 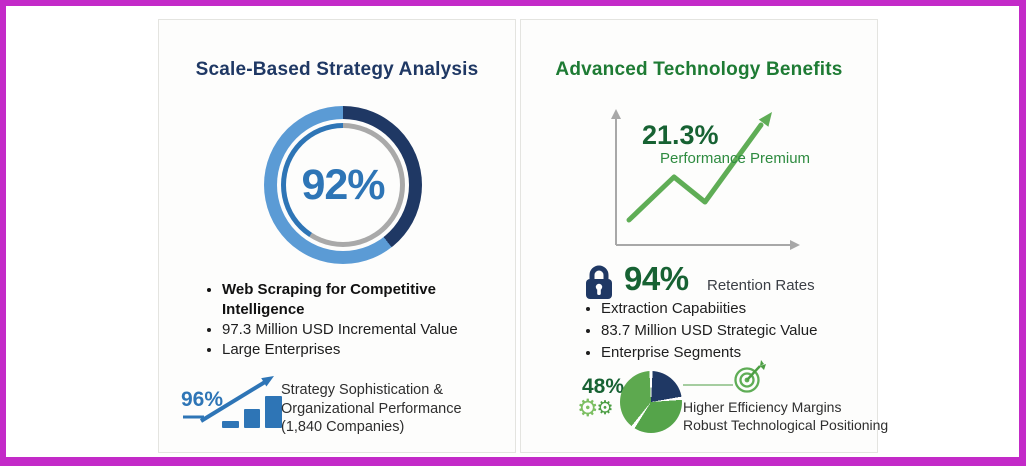 What do you see at coordinates (750, 376) in the screenshot?
I see `target-icon` at bounding box center [750, 376].